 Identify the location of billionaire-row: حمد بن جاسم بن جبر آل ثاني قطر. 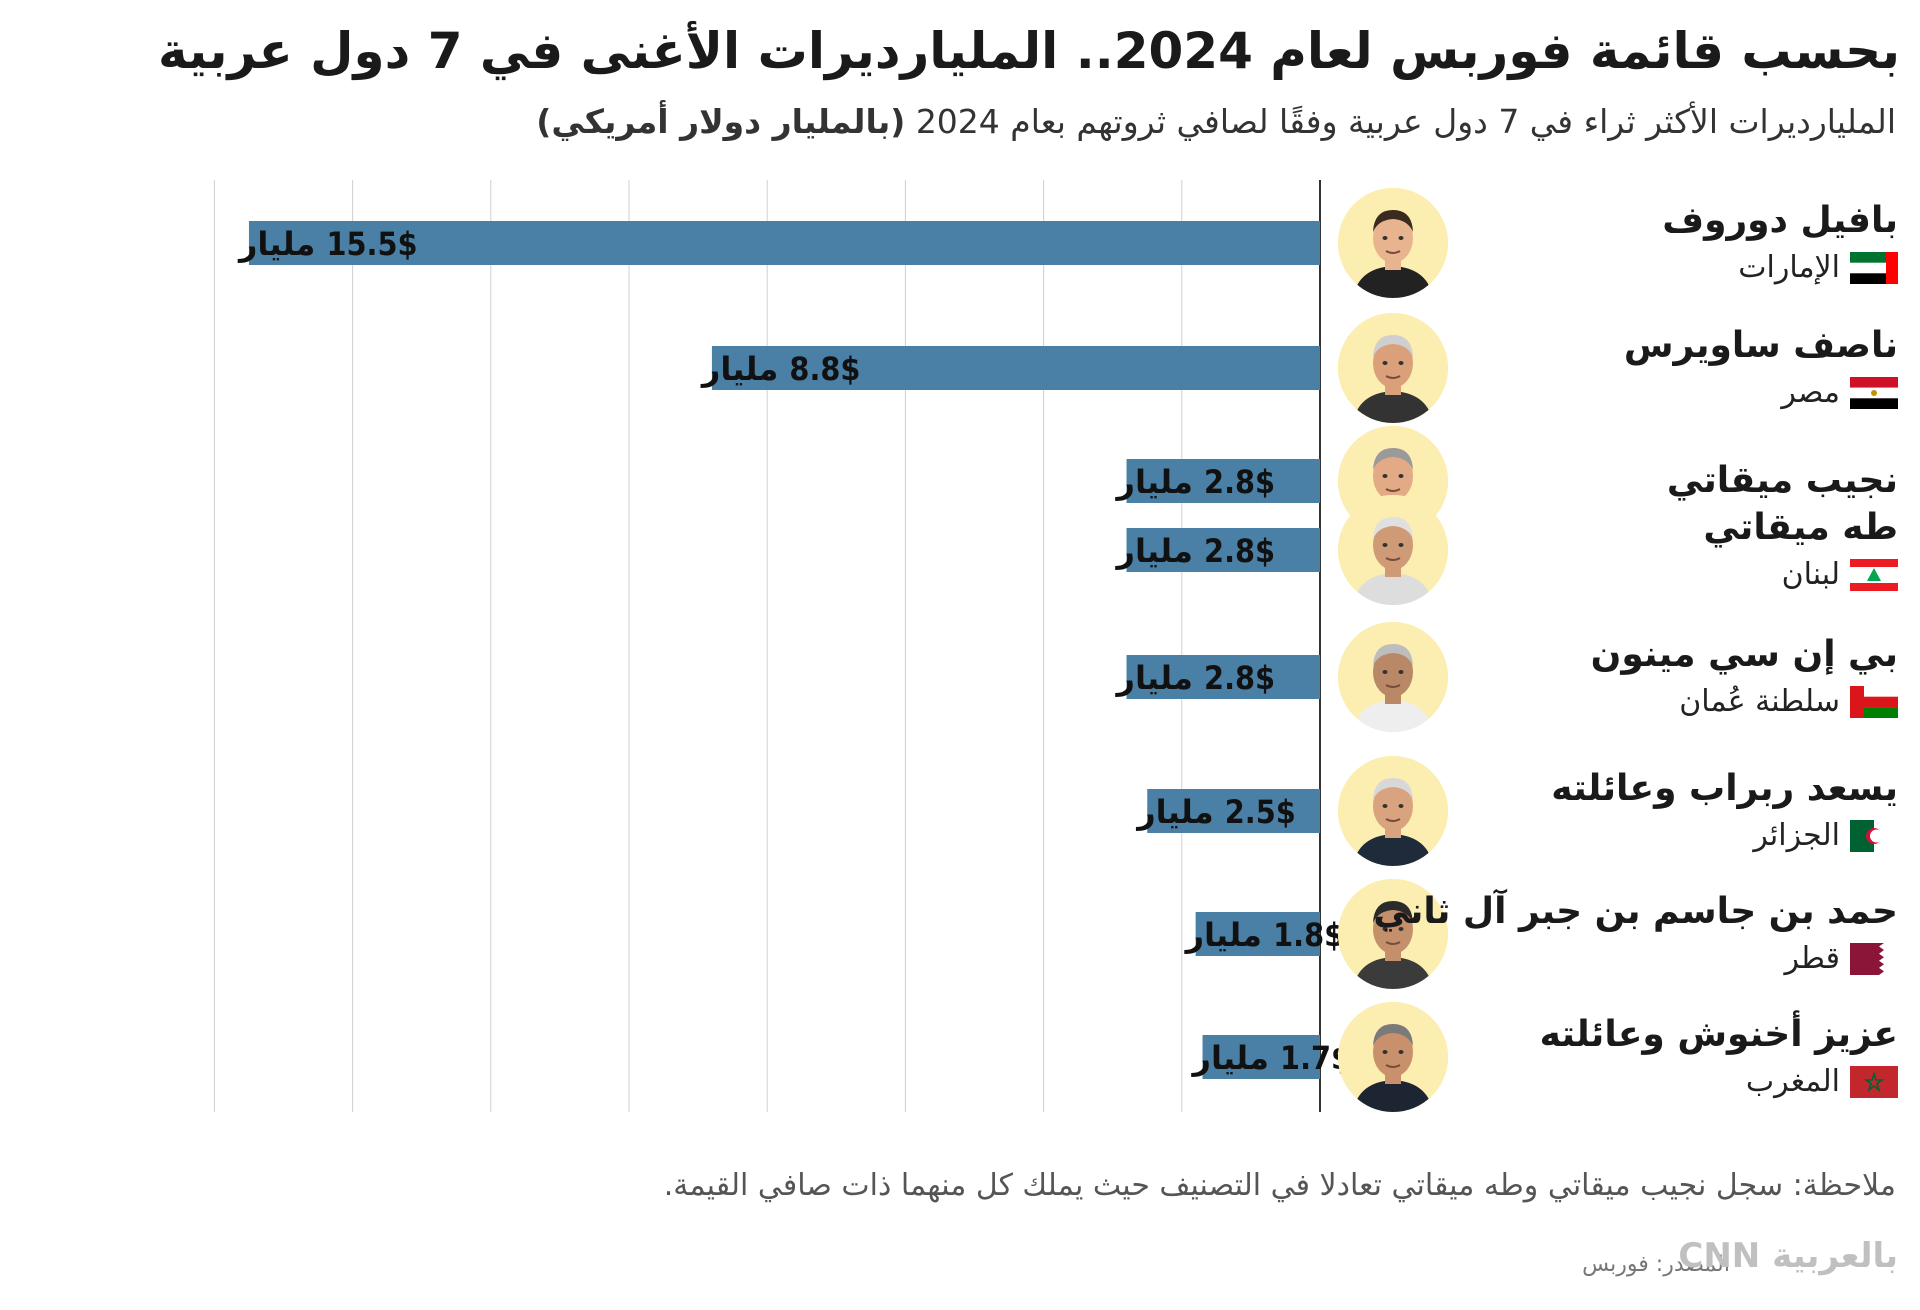
(1618, 934).